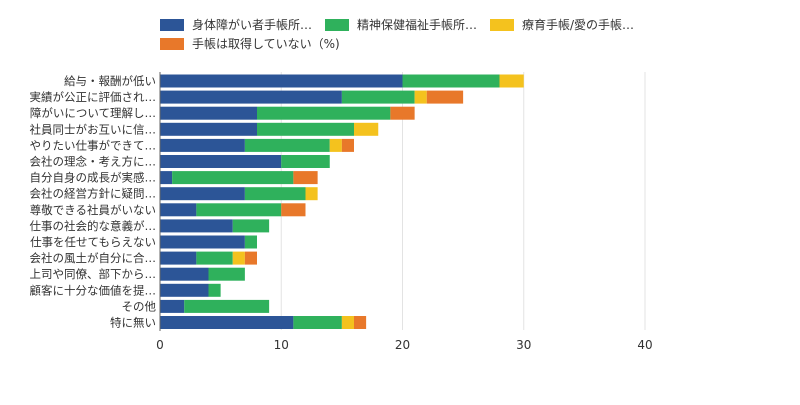 The width and height of the screenshot is (800, 405). What do you see at coordinates (139, 306) in the screenshot?
I see `category-label: その他` at bounding box center [139, 306].